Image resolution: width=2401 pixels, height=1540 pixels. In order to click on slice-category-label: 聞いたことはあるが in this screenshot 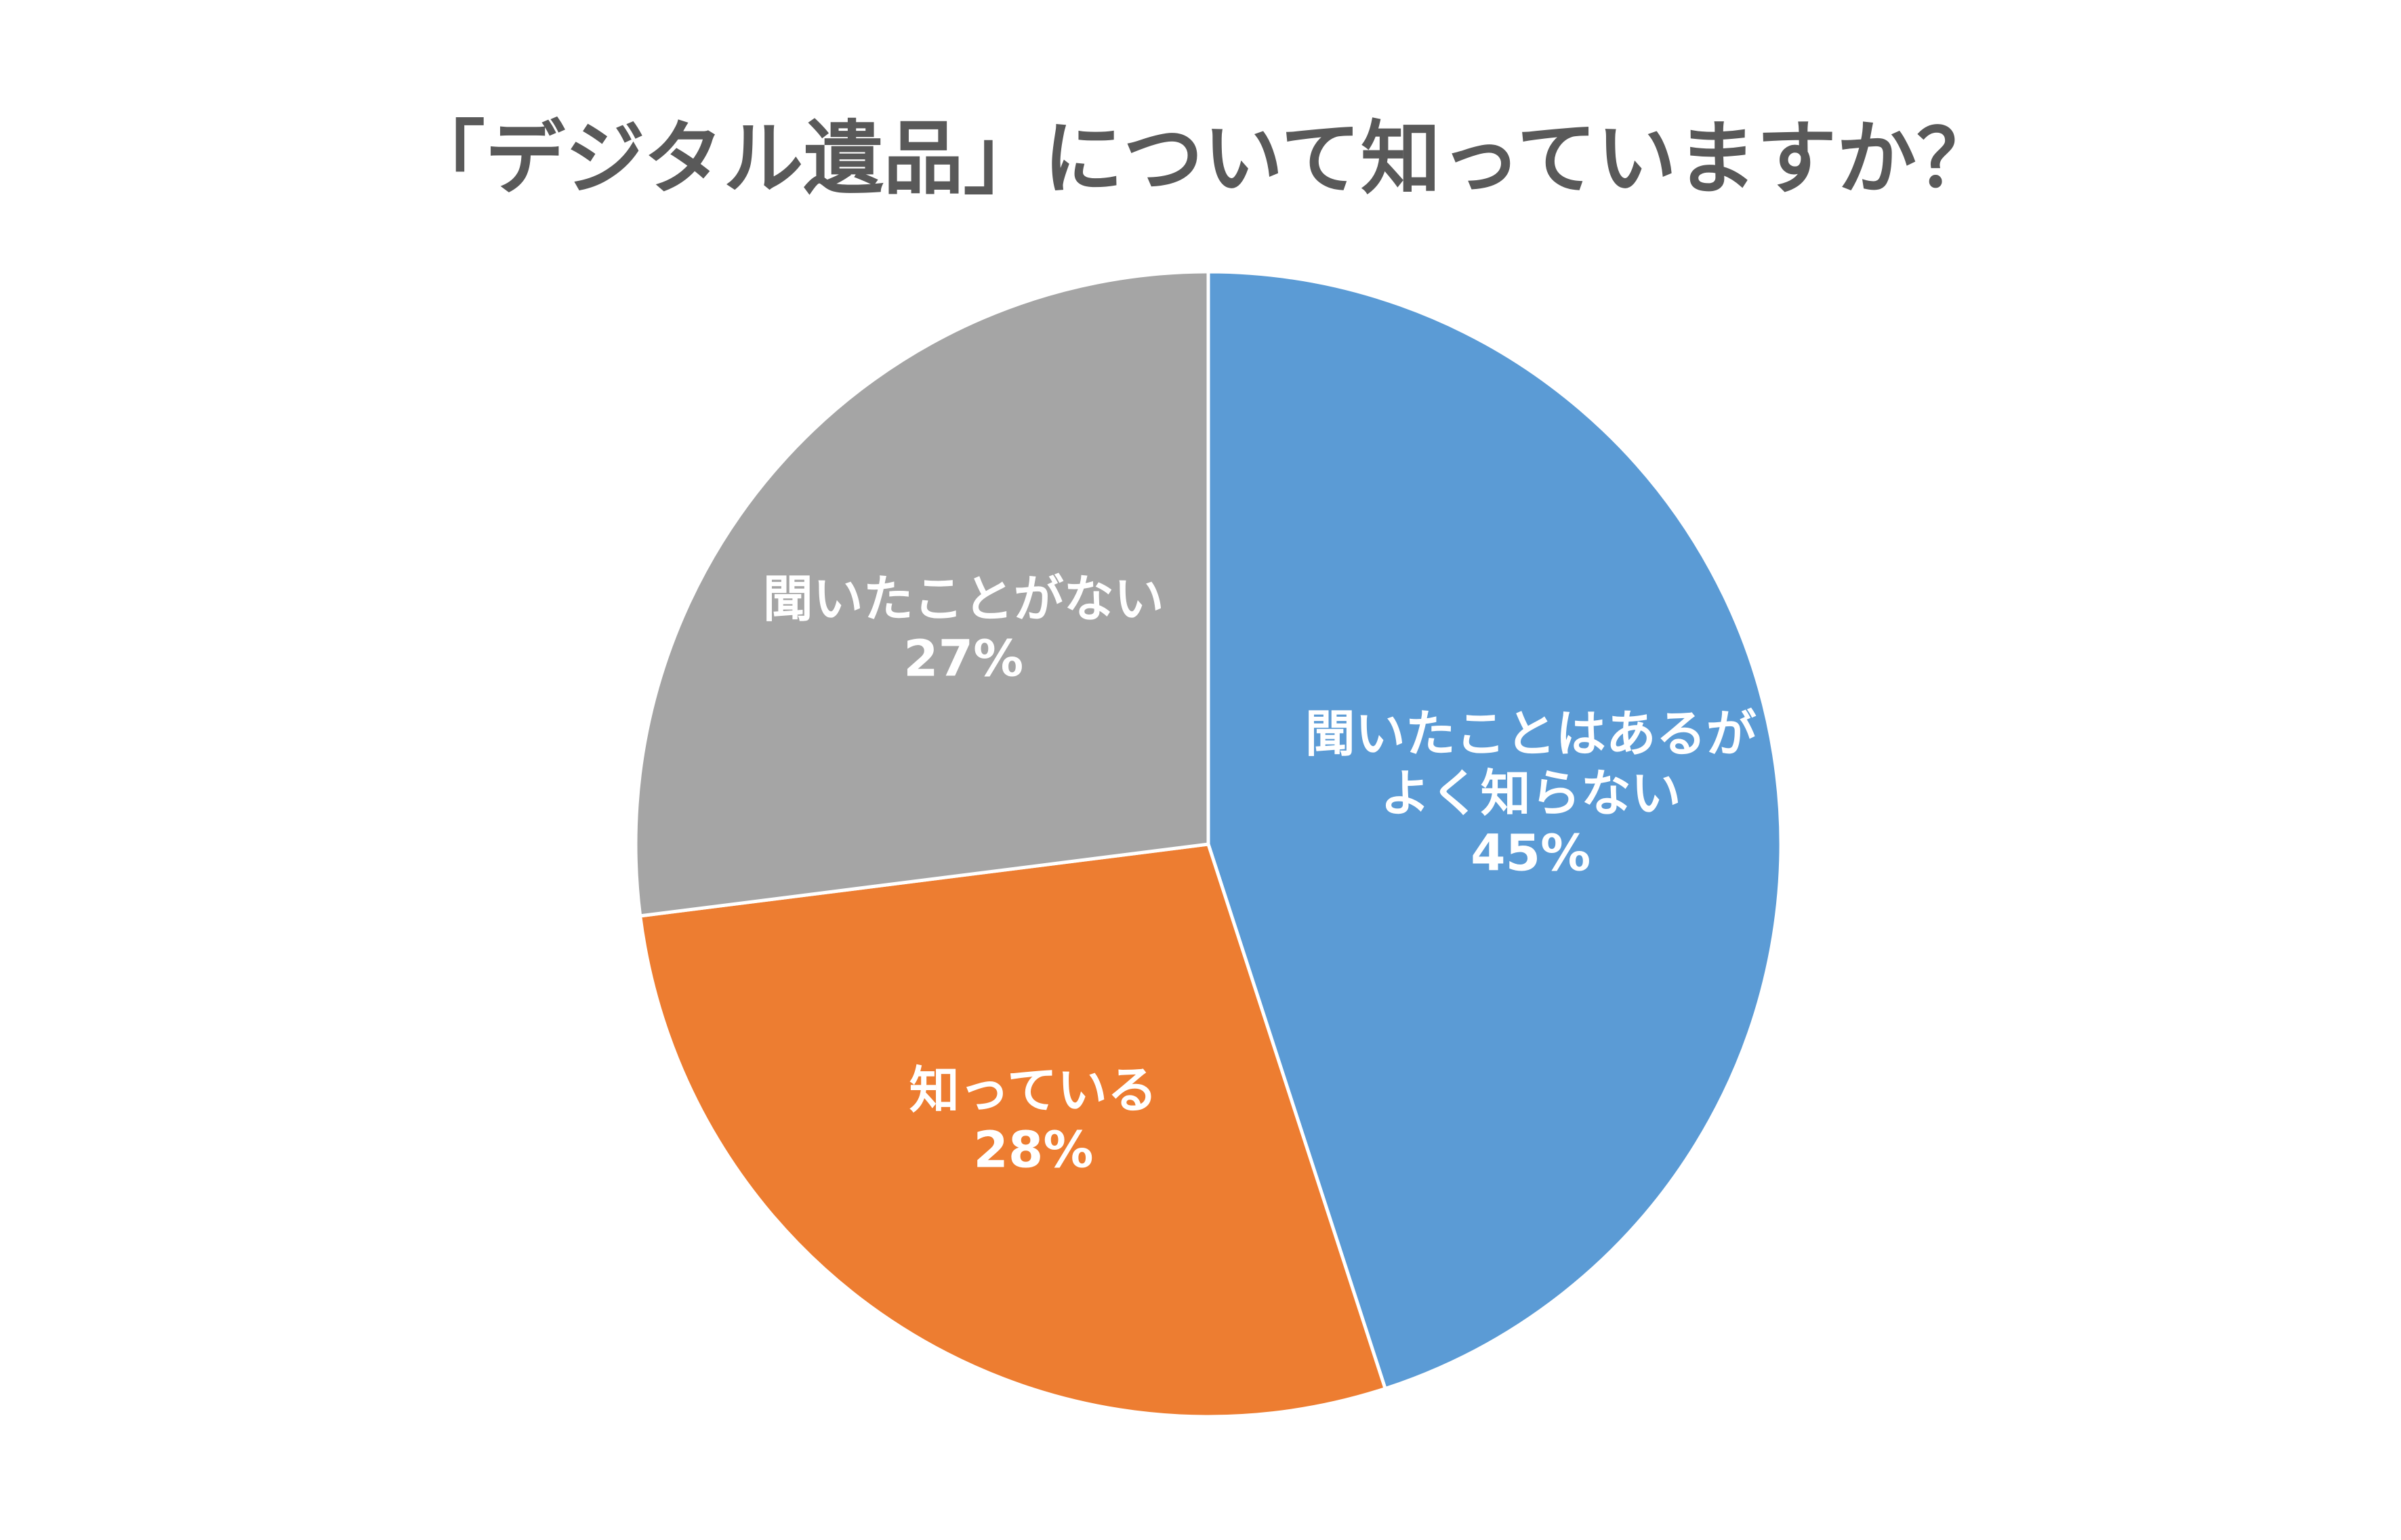, I will do `click(1531, 735)`.